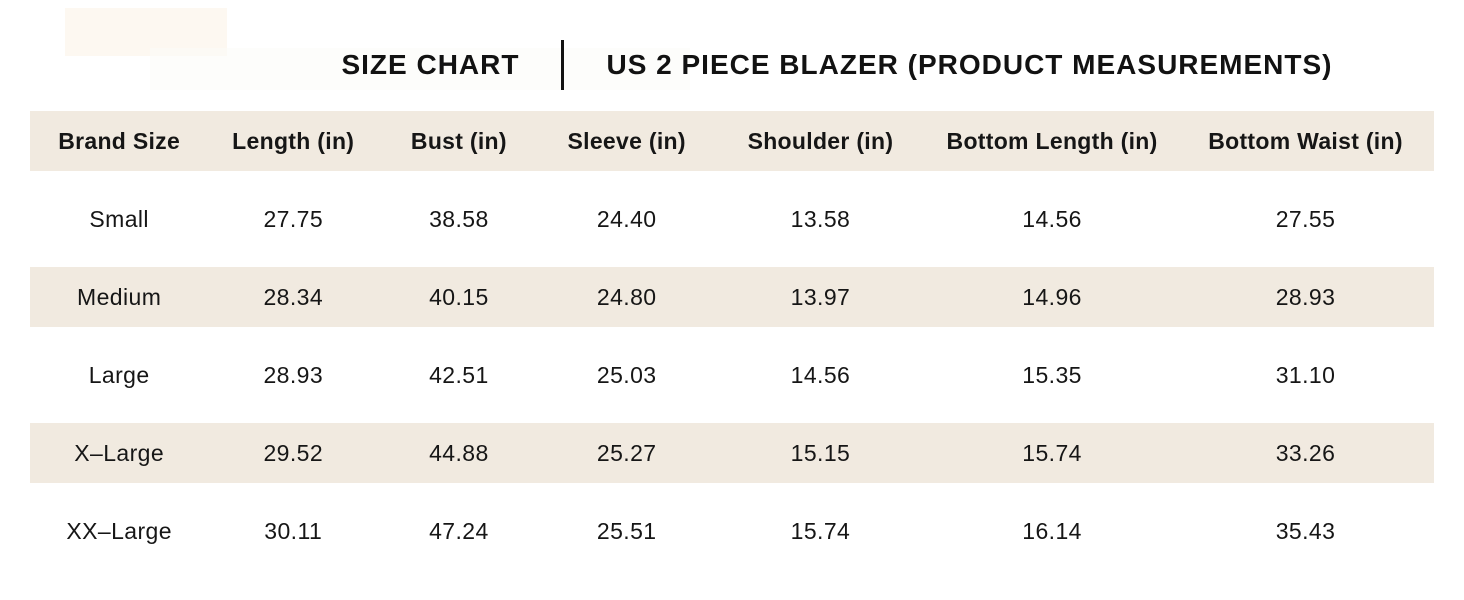 The height and width of the screenshot is (600, 1464). What do you see at coordinates (119, 141) in the screenshot?
I see `header-brand-size: Brand Size` at bounding box center [119, 141].